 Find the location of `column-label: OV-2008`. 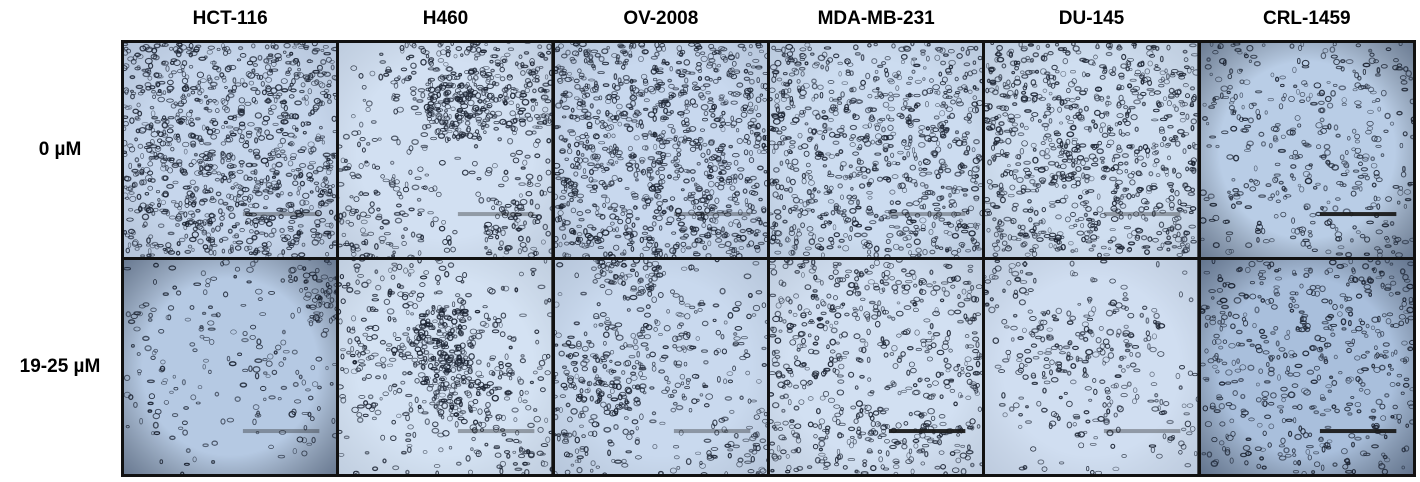

column-label: OV-2008 is located at coordinates (661, 18).